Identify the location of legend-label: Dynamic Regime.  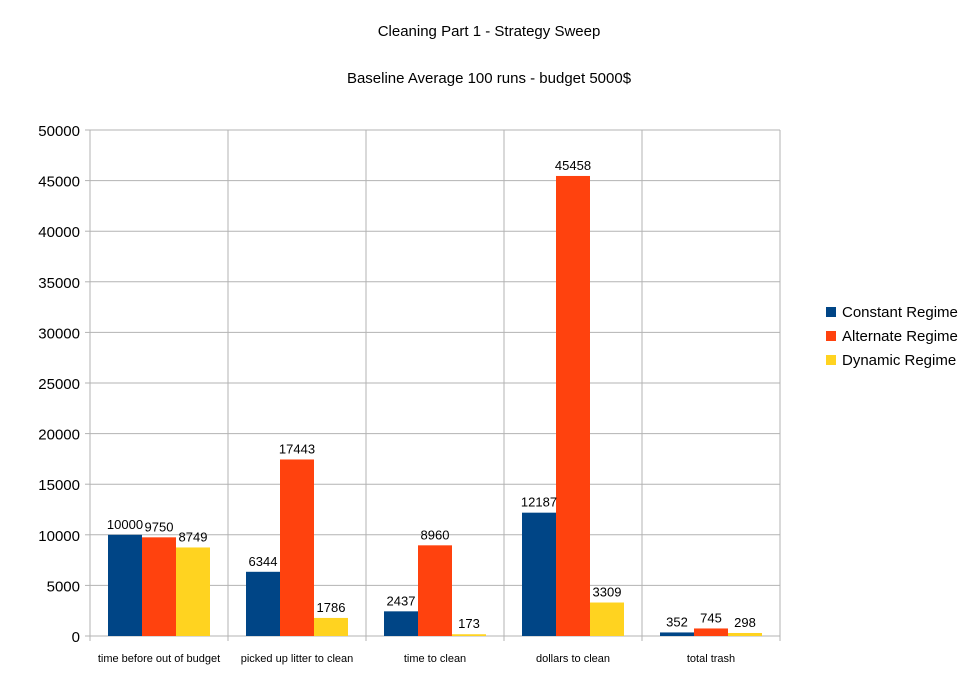
(899, 360).